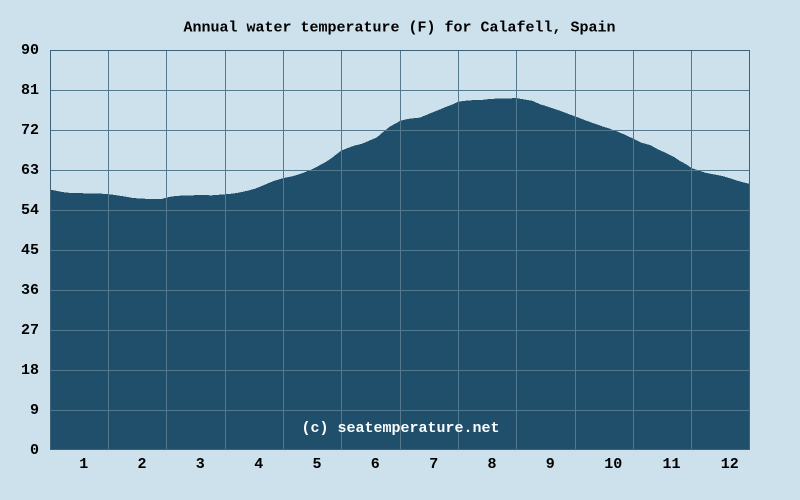 Image resolution: width=800 pixels, height=500 pixels. Describe the element at coordinates (30, 50) in the screenshot. I see `svg-text: 90` at that location.